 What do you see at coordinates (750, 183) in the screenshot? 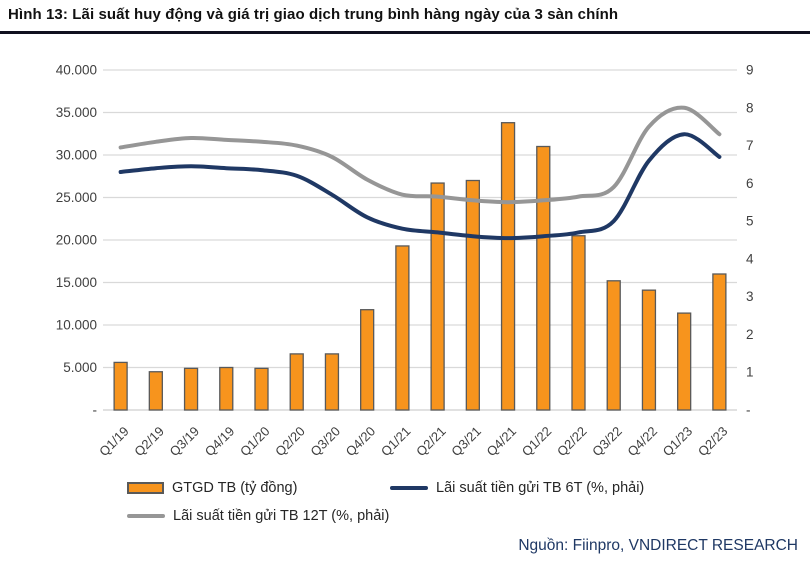
I see `right-axis-tick-label: 6` at bounding box center [750, 183].